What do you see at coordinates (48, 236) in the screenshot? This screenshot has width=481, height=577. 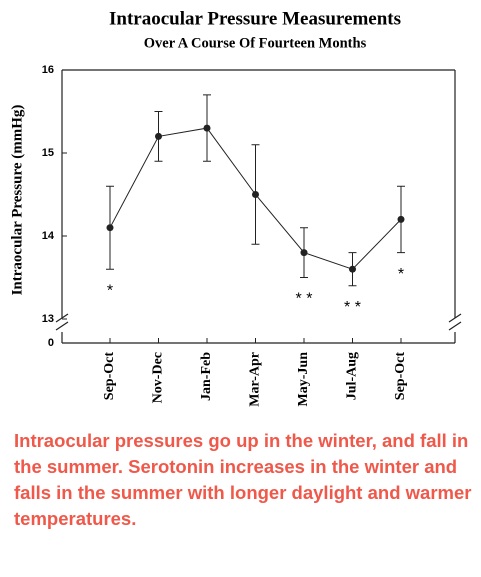 I see `y-tick-label: 14` at bounding box center [48, 236].